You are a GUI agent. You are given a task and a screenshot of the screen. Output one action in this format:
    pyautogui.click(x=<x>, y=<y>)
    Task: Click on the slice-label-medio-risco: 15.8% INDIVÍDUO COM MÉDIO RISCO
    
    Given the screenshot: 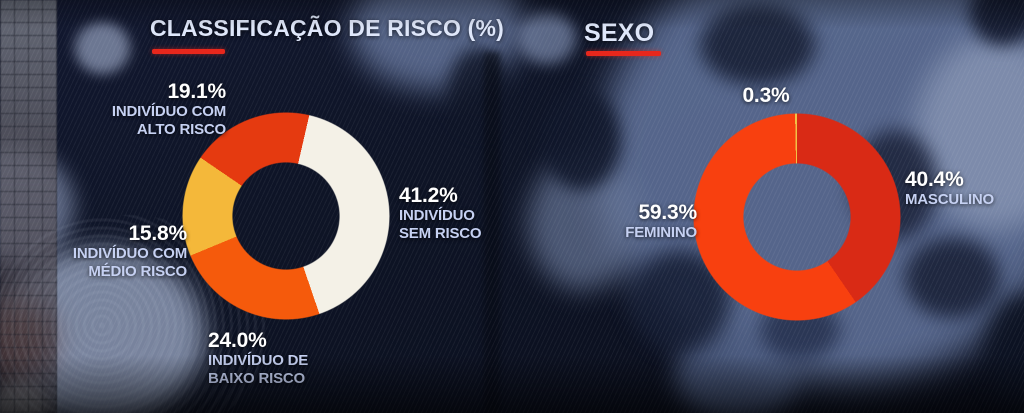 What is the action you would take?
    pyautogui.click(x=130, y=251)
    